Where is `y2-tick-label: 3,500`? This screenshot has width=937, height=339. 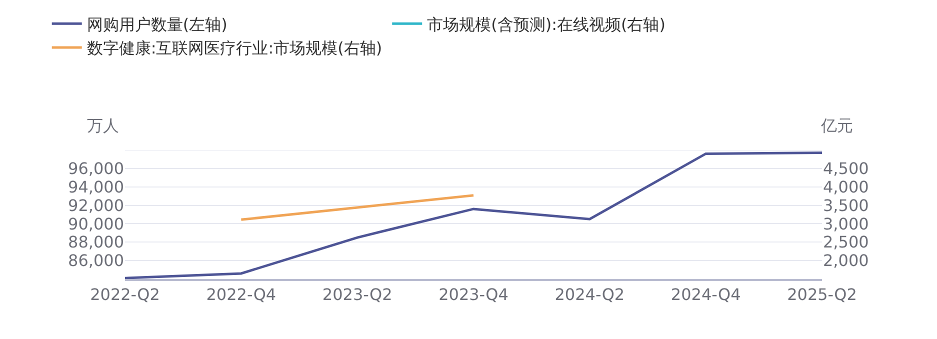
y2-tick-label: 3,500 is located at coordinates (846, 205).